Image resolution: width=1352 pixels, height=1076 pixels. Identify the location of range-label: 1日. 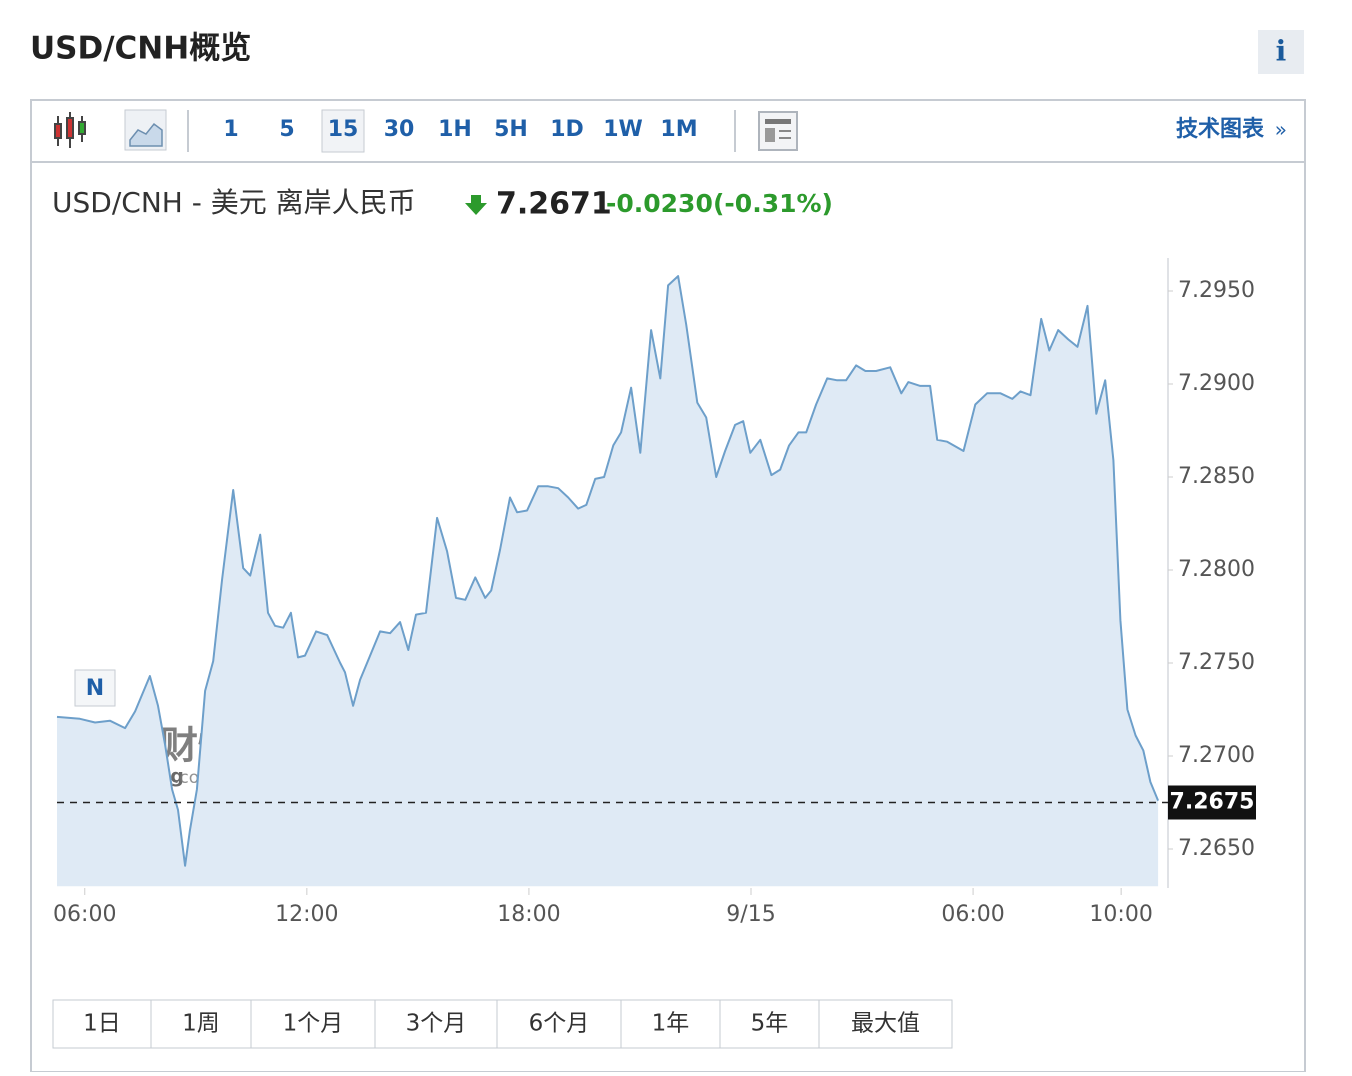
(102, 1024).